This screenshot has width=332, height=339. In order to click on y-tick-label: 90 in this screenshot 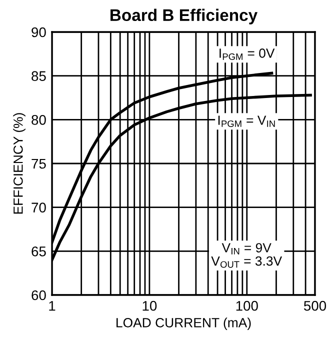, I will do `click(39, 32)`.